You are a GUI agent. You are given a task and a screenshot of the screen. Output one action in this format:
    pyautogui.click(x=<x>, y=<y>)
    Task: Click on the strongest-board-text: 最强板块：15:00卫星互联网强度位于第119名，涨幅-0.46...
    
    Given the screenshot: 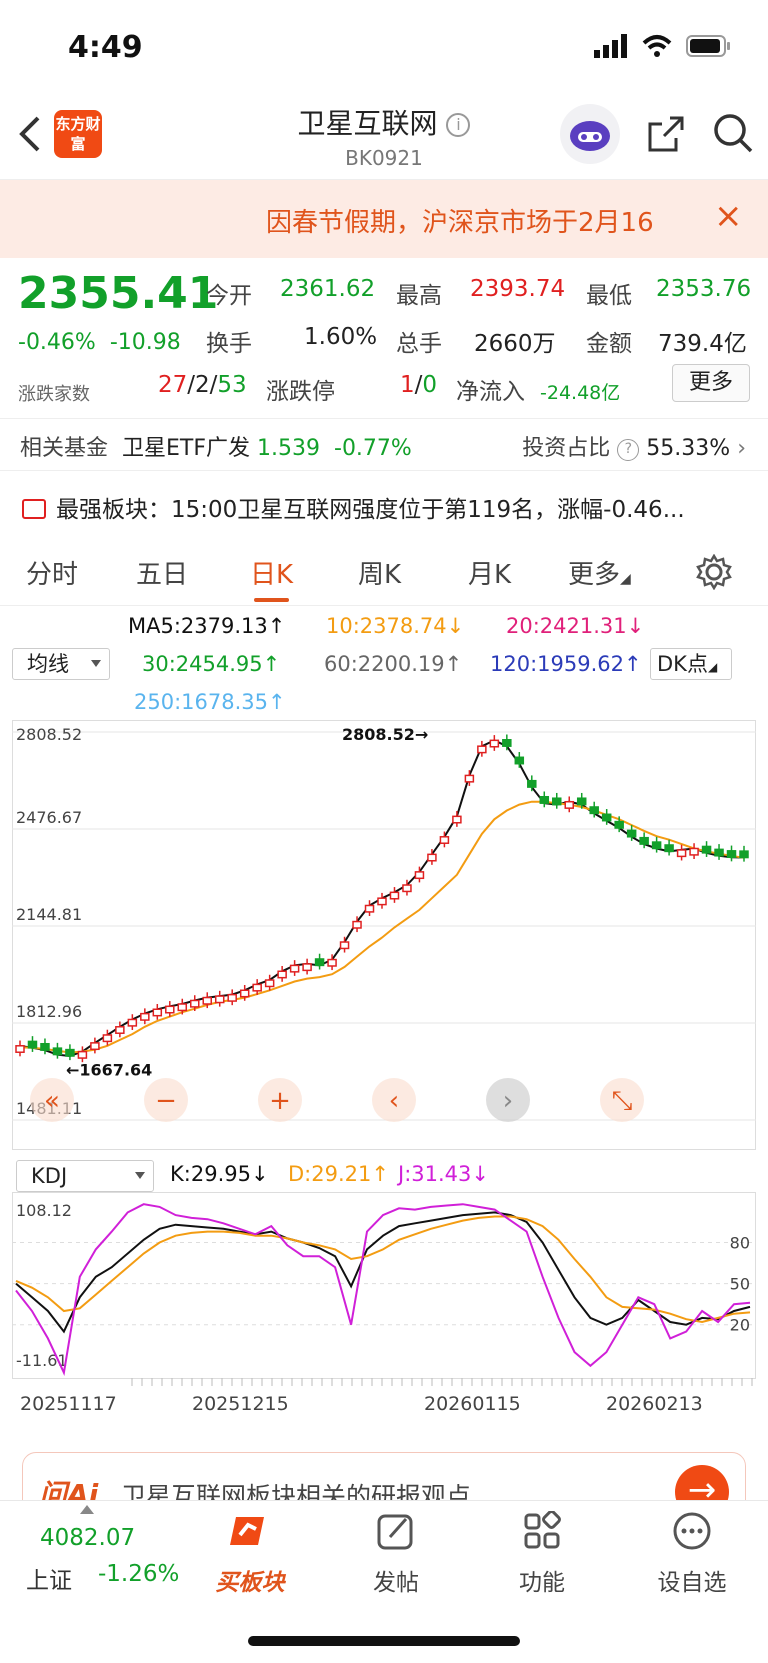 What is the action you would take?
    pyautogui.click(x=370, y=510)
    